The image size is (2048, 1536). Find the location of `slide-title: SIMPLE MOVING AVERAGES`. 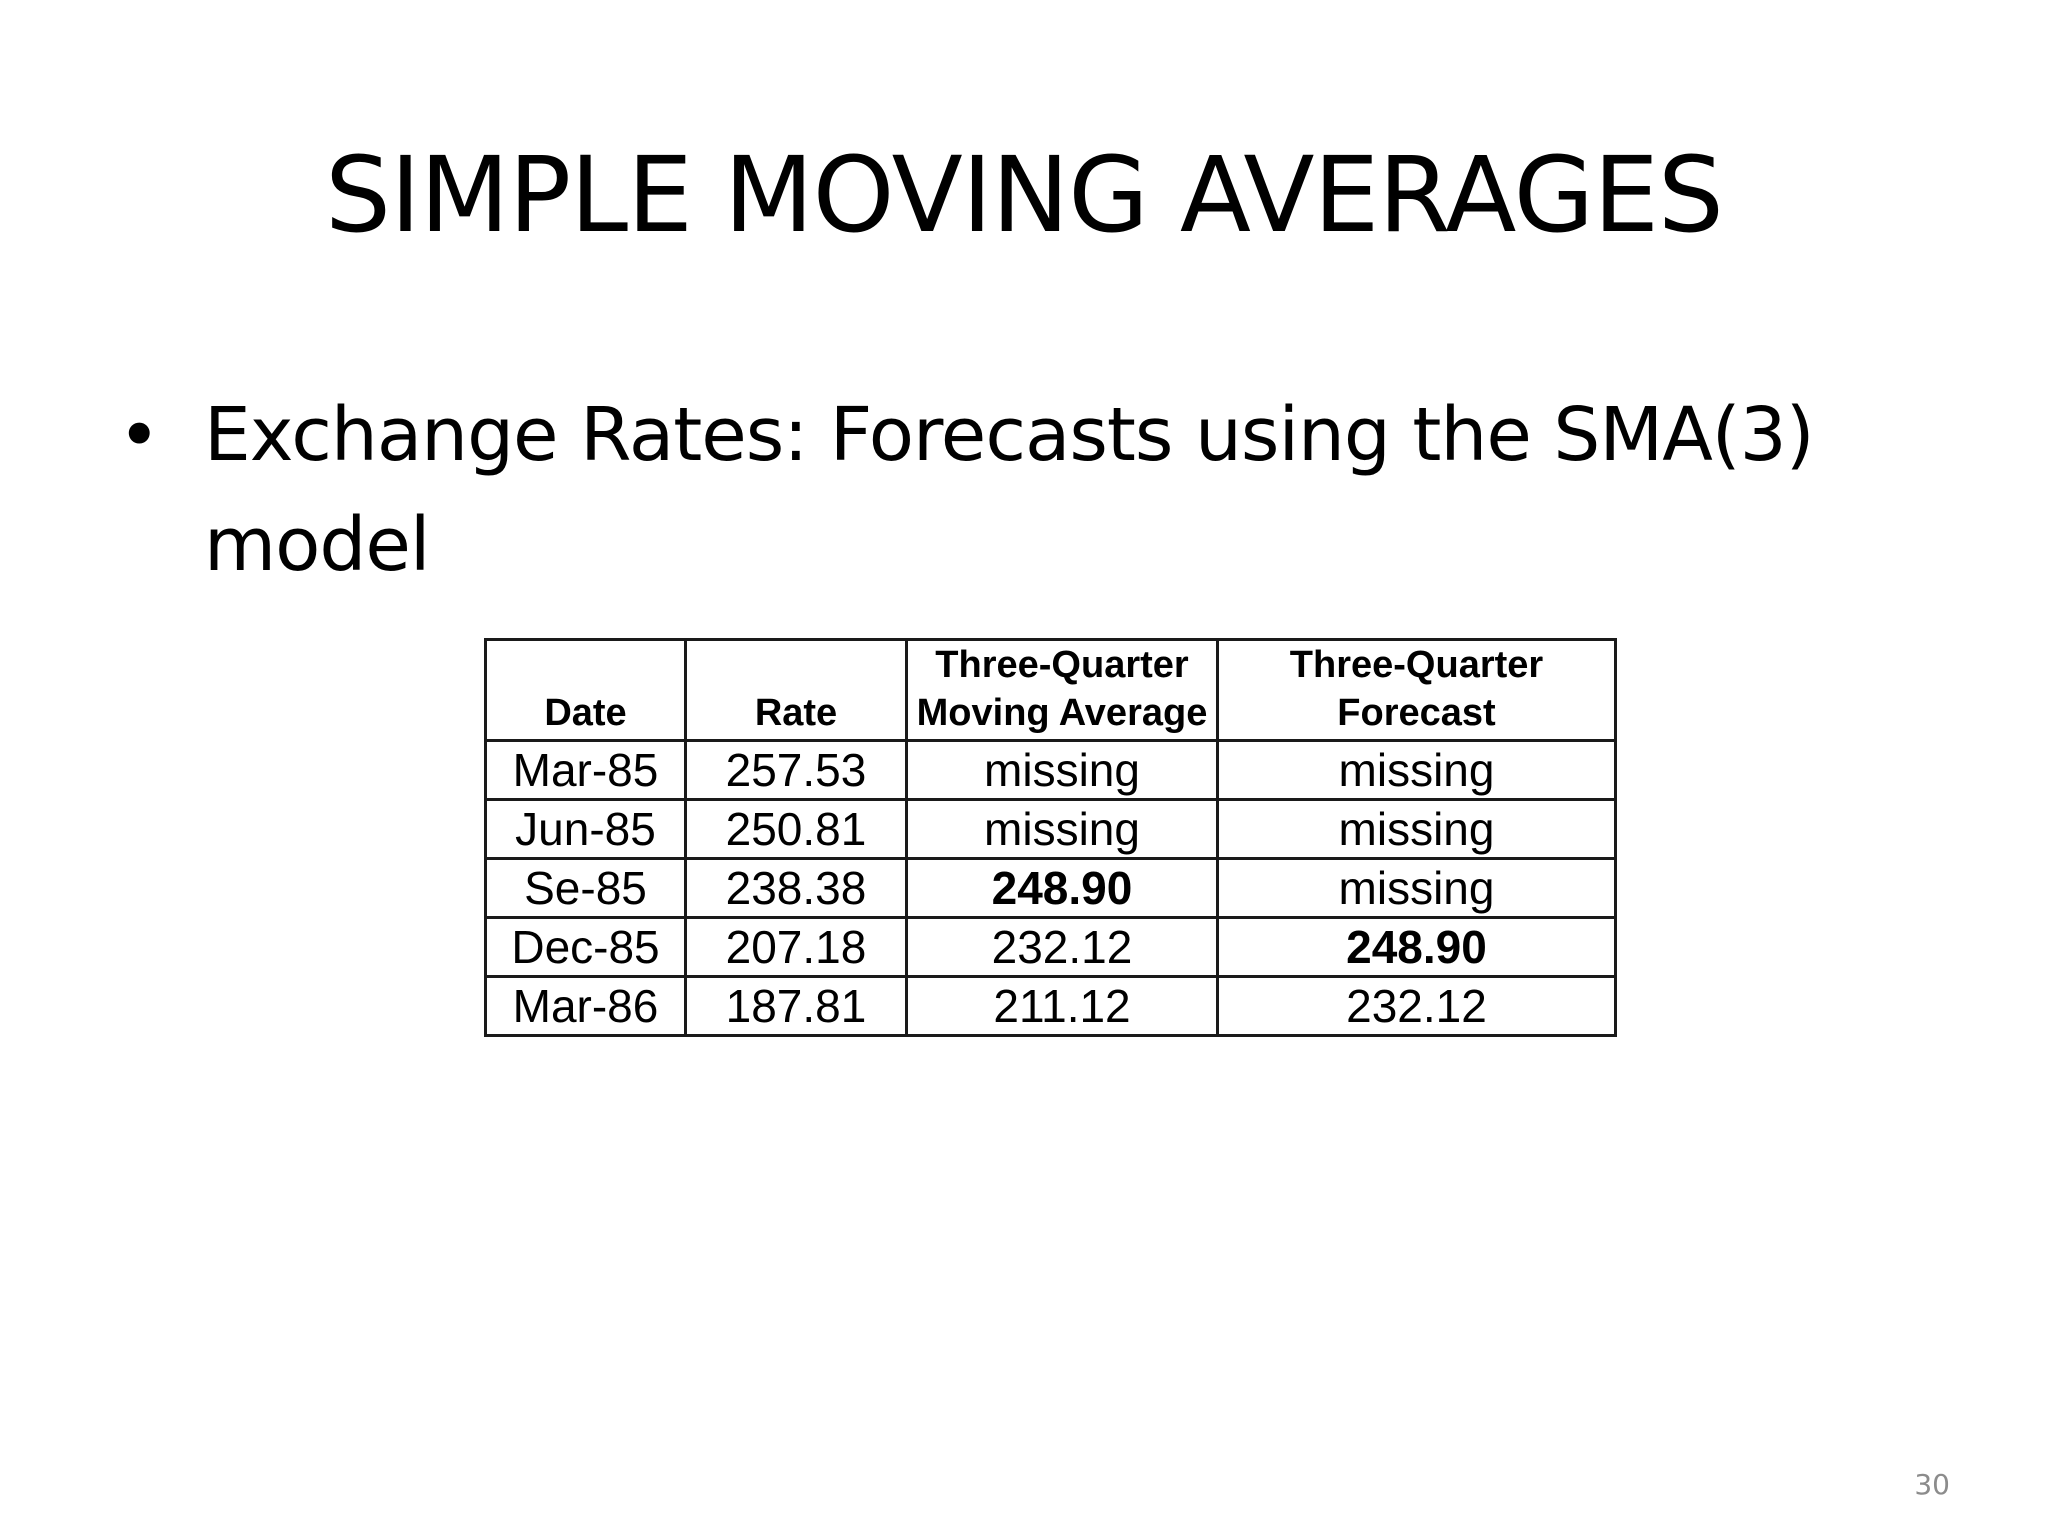

slide-title: SIMPLE MOVING AVERAGES is located at coordinates (1024, 195).